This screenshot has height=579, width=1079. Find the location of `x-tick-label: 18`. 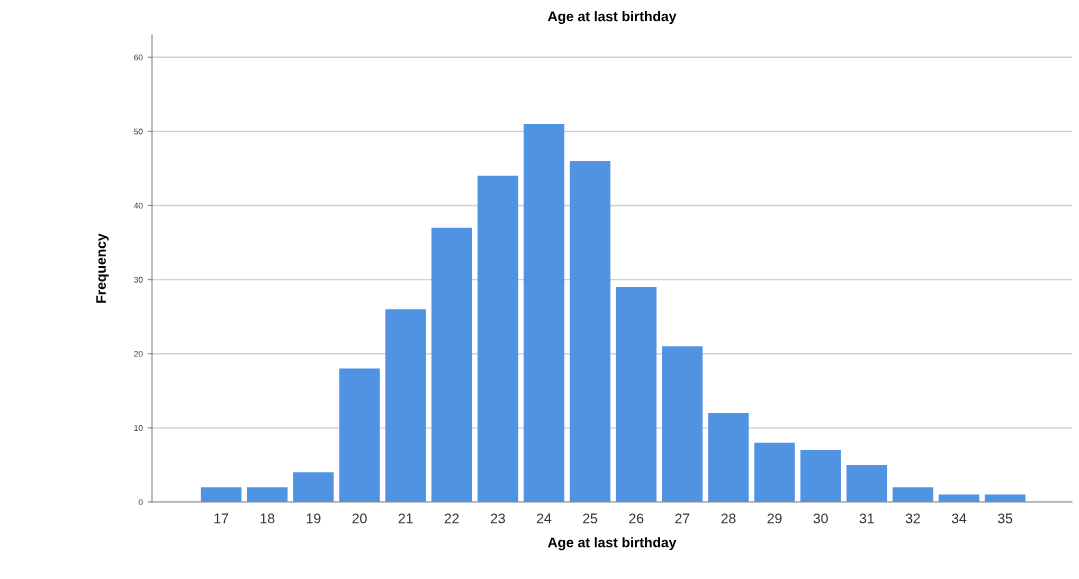

x-tick-label: 18 is located at coordinates (267, 518).